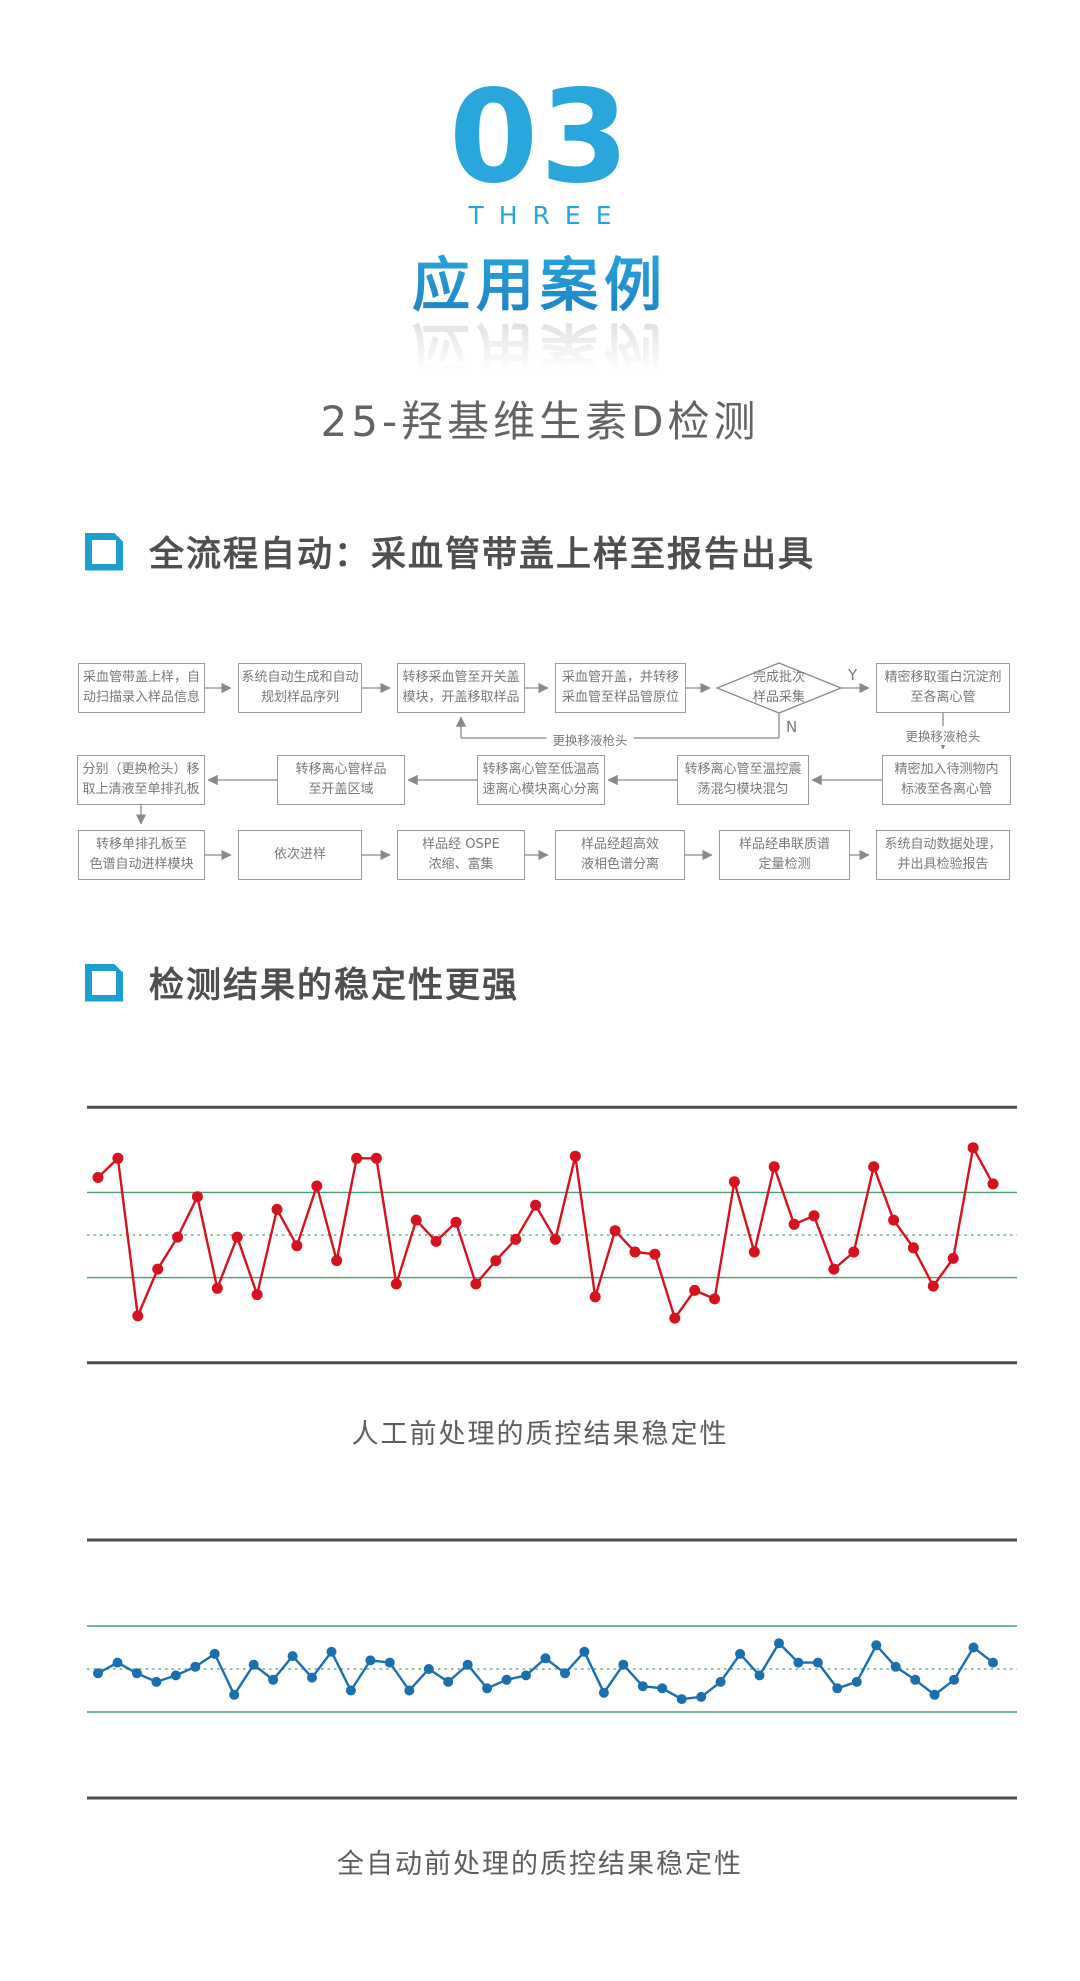 The width and height of the screenshot is (1080, 1981). I want to click on flow-step-return-tube: 采血管开盖，并转移 采血管至样品管原位, so click(620, 688).